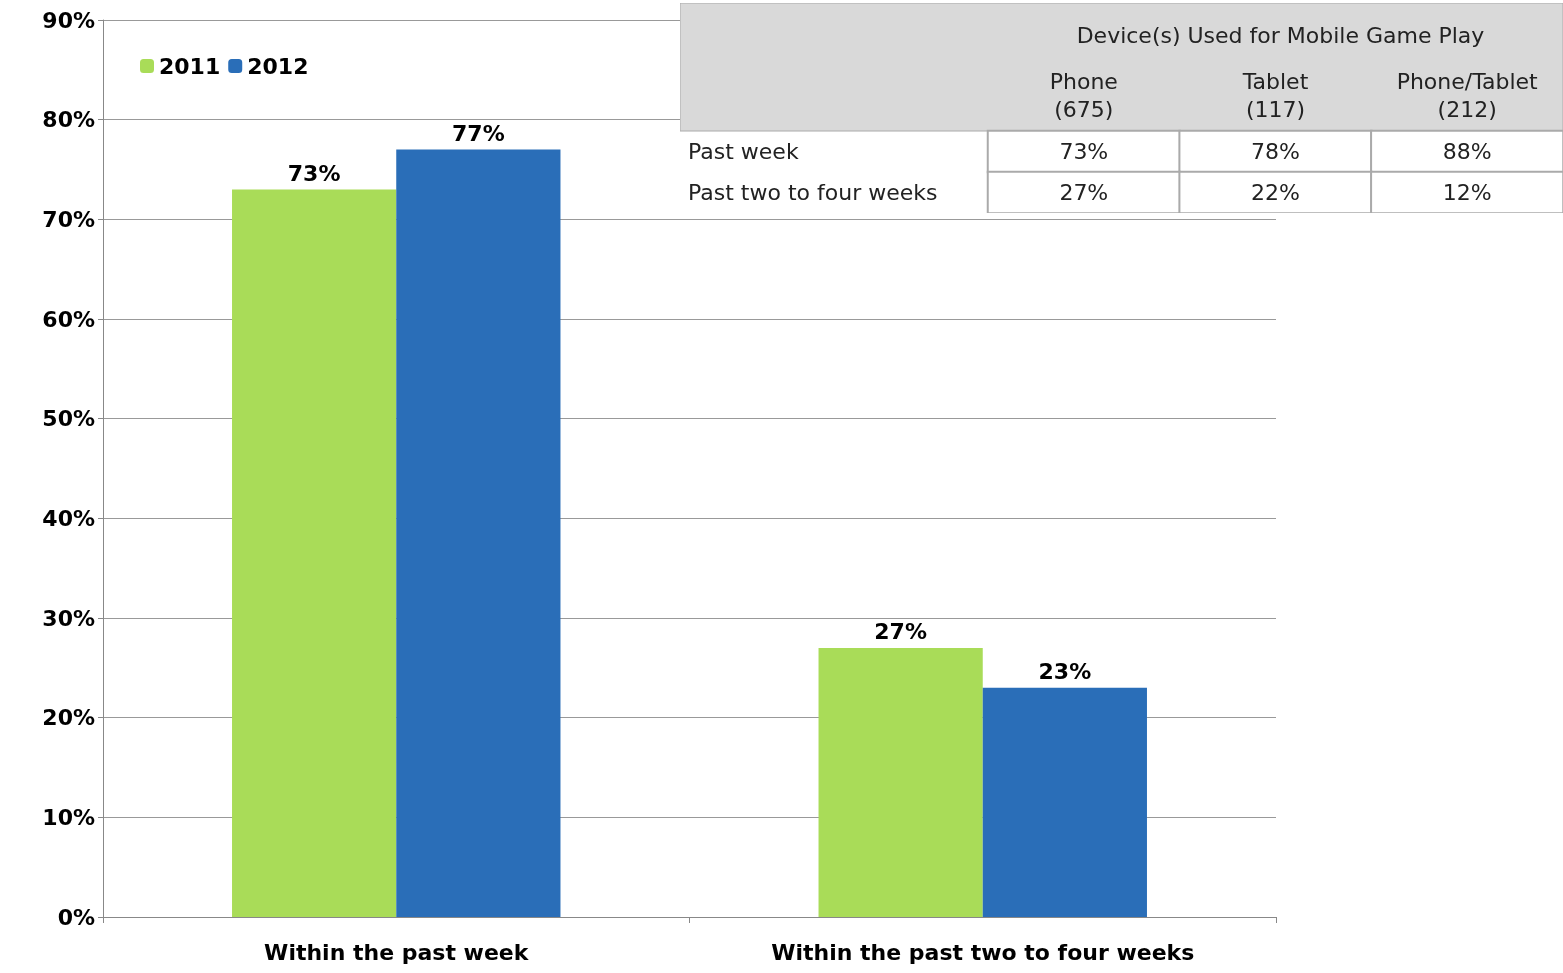 Image resolution: width=1563 pixels, height=973 pixels. I want to click on legend-label: 2012, so click(278, 66).